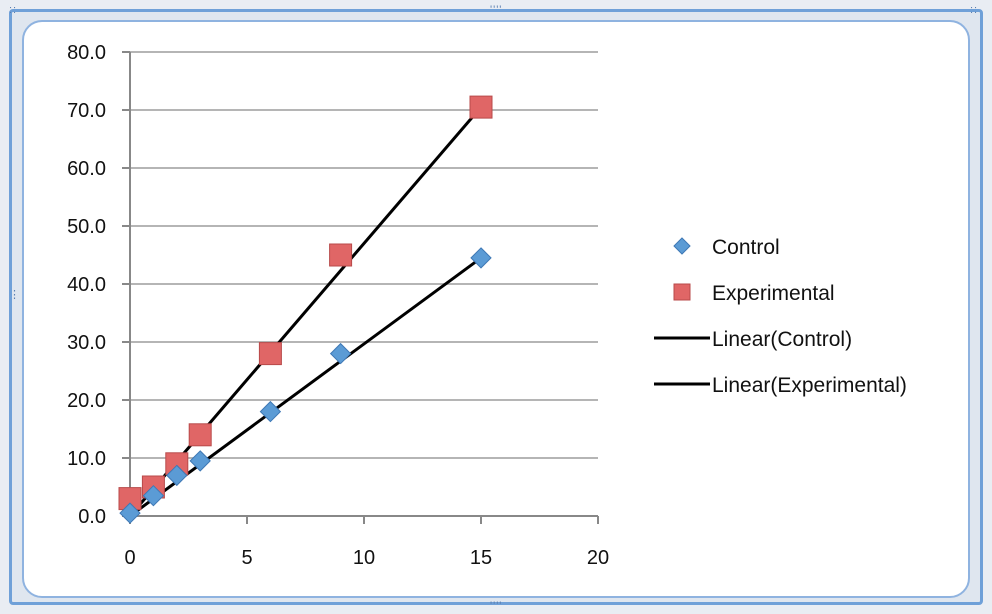 The height and width of the screenshot is (614, 992). I want to click on resize-handle-bottom: '''', so click(496, 606).